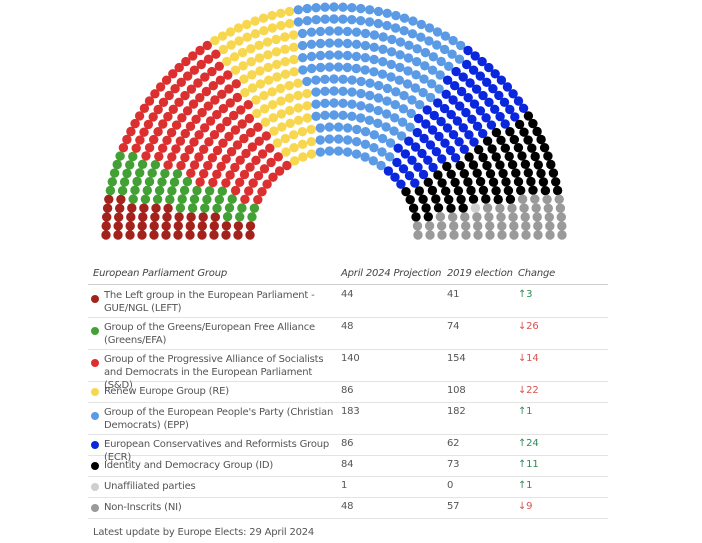 This screenshot has width=702, height=543. I want to click on change-value: ↓14, so click(528, 358).